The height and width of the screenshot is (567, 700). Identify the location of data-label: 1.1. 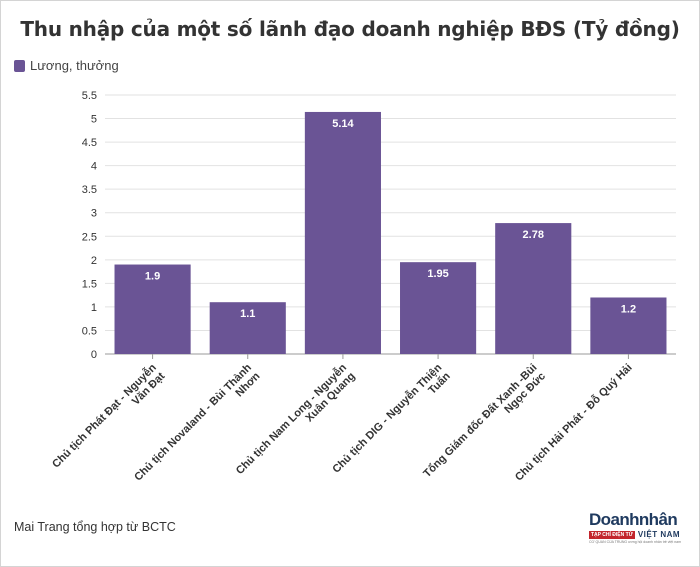
(247, 314).